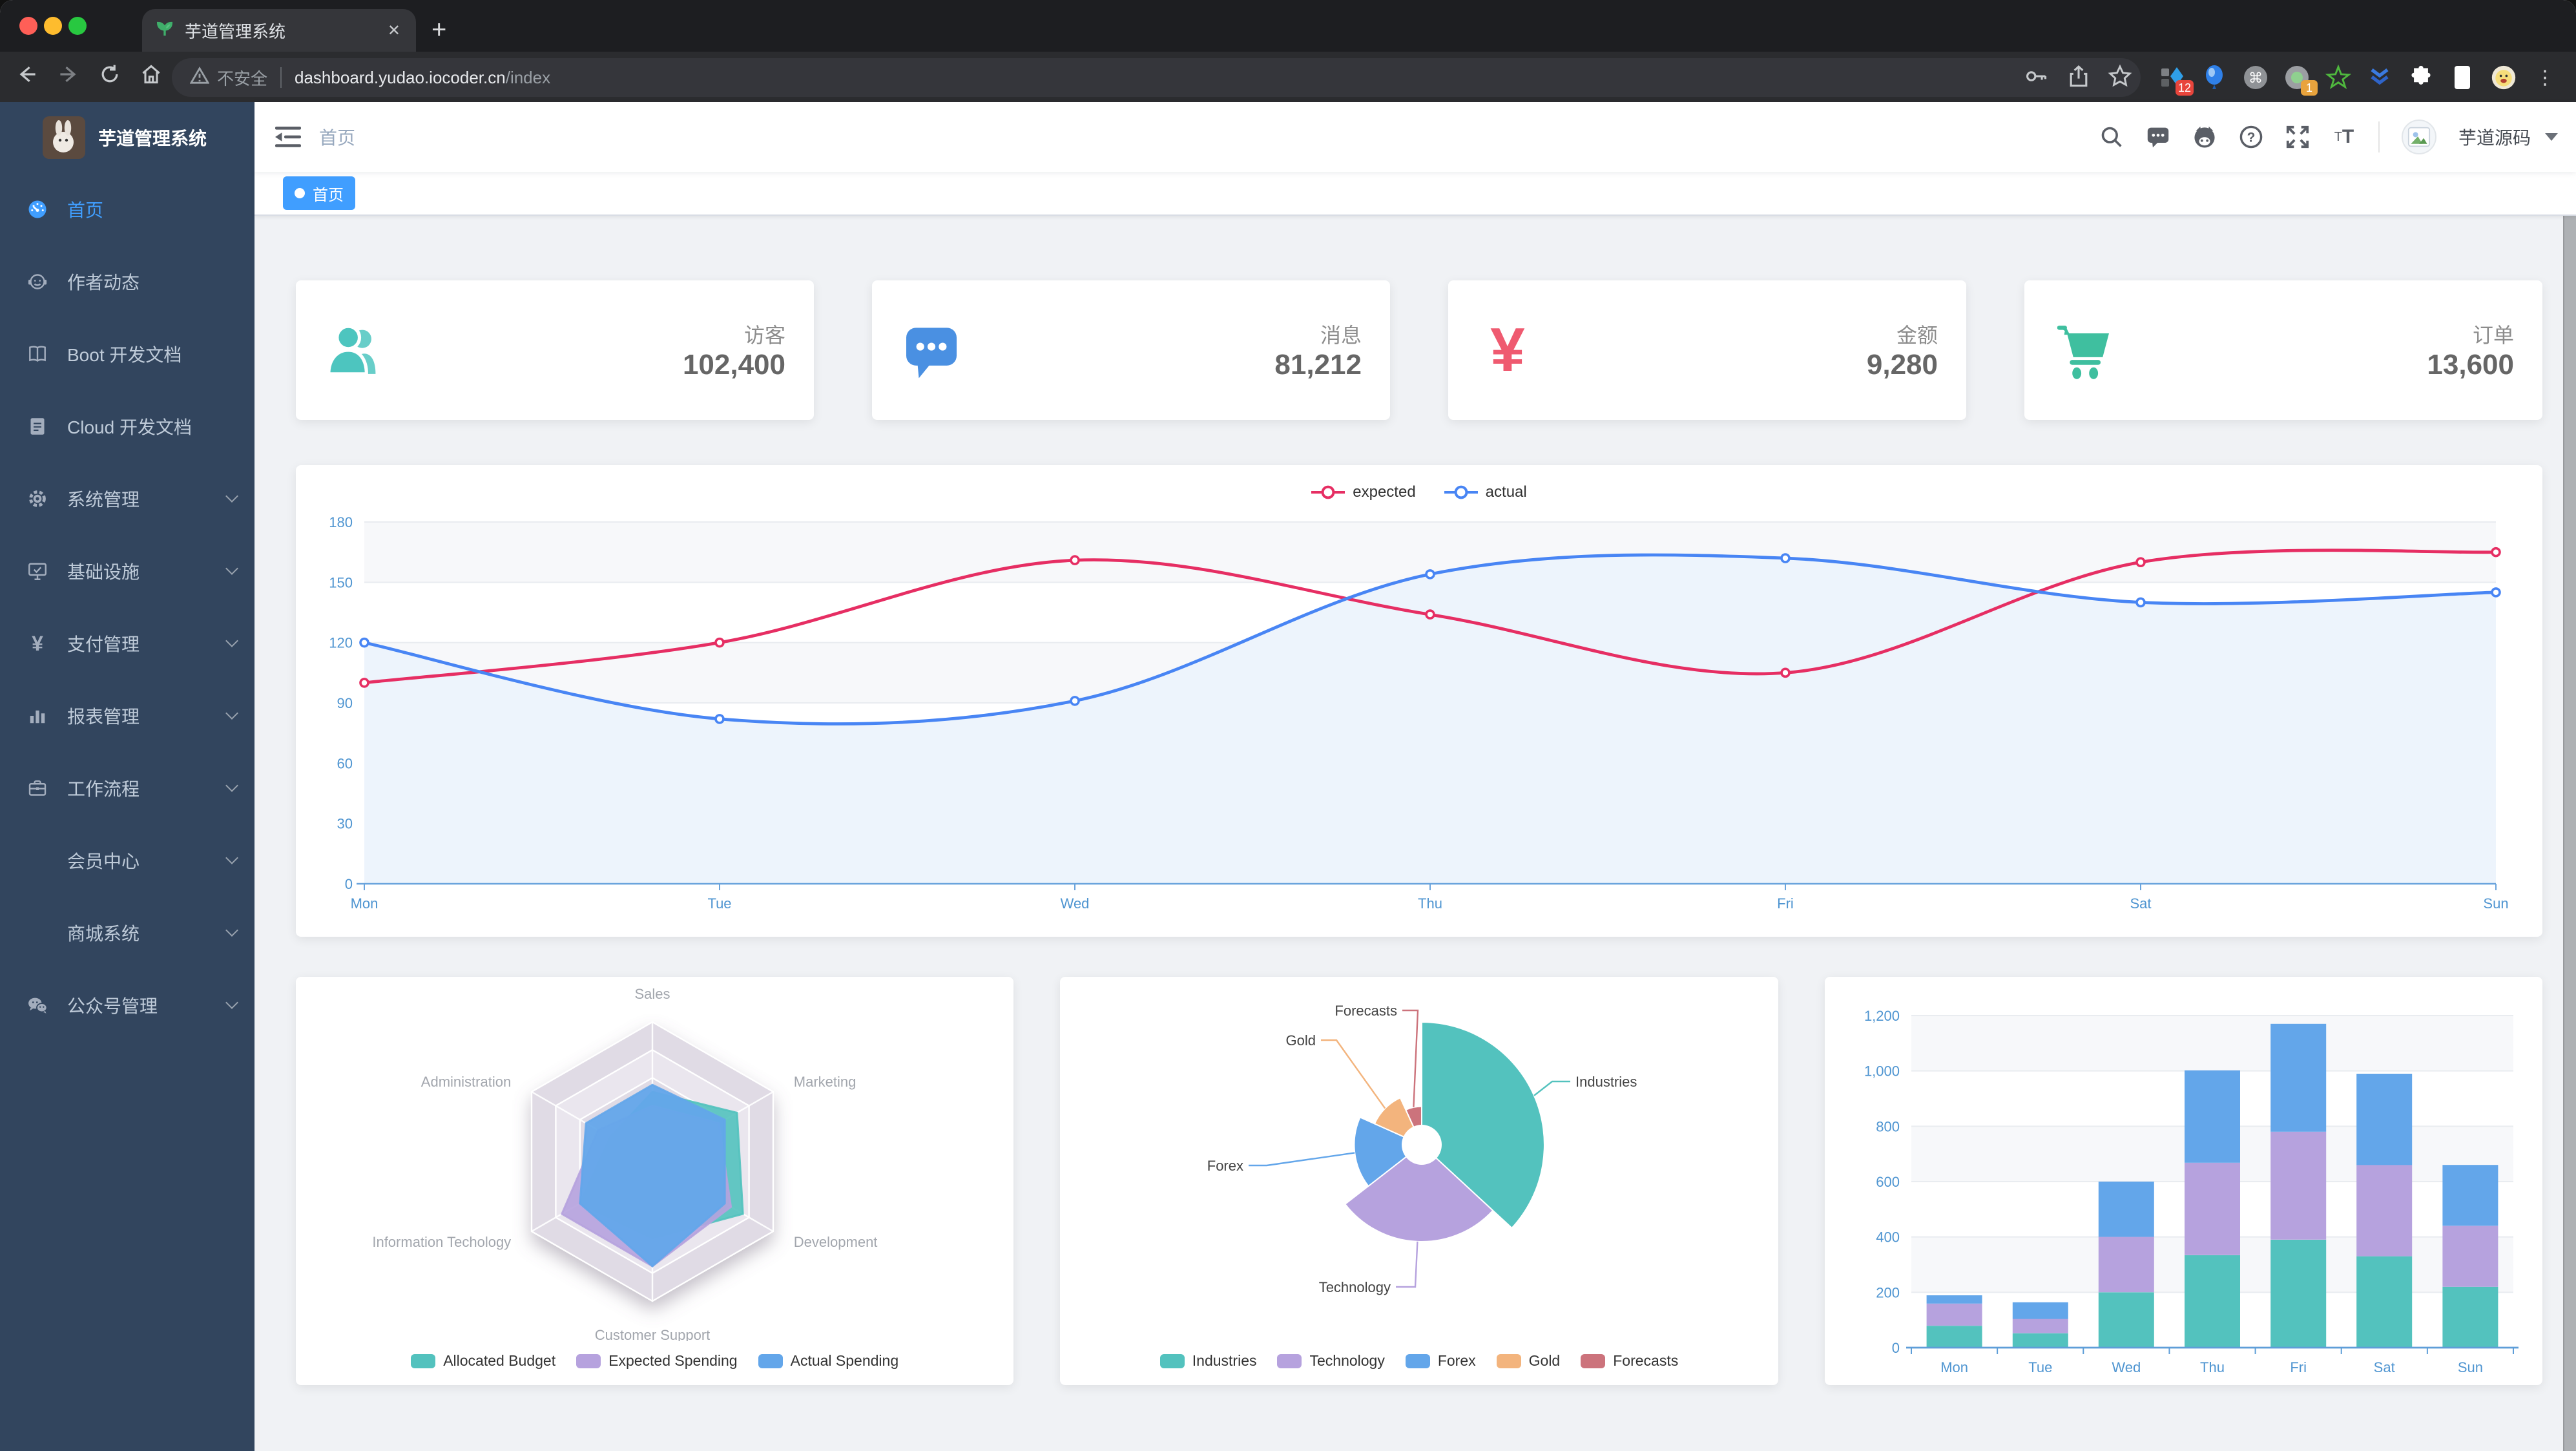 This screenshot has width=2576, height=1451. Describe the element at coordinates (1430, 903) in the screenshot. I see `svg-text: Thu` at that location.